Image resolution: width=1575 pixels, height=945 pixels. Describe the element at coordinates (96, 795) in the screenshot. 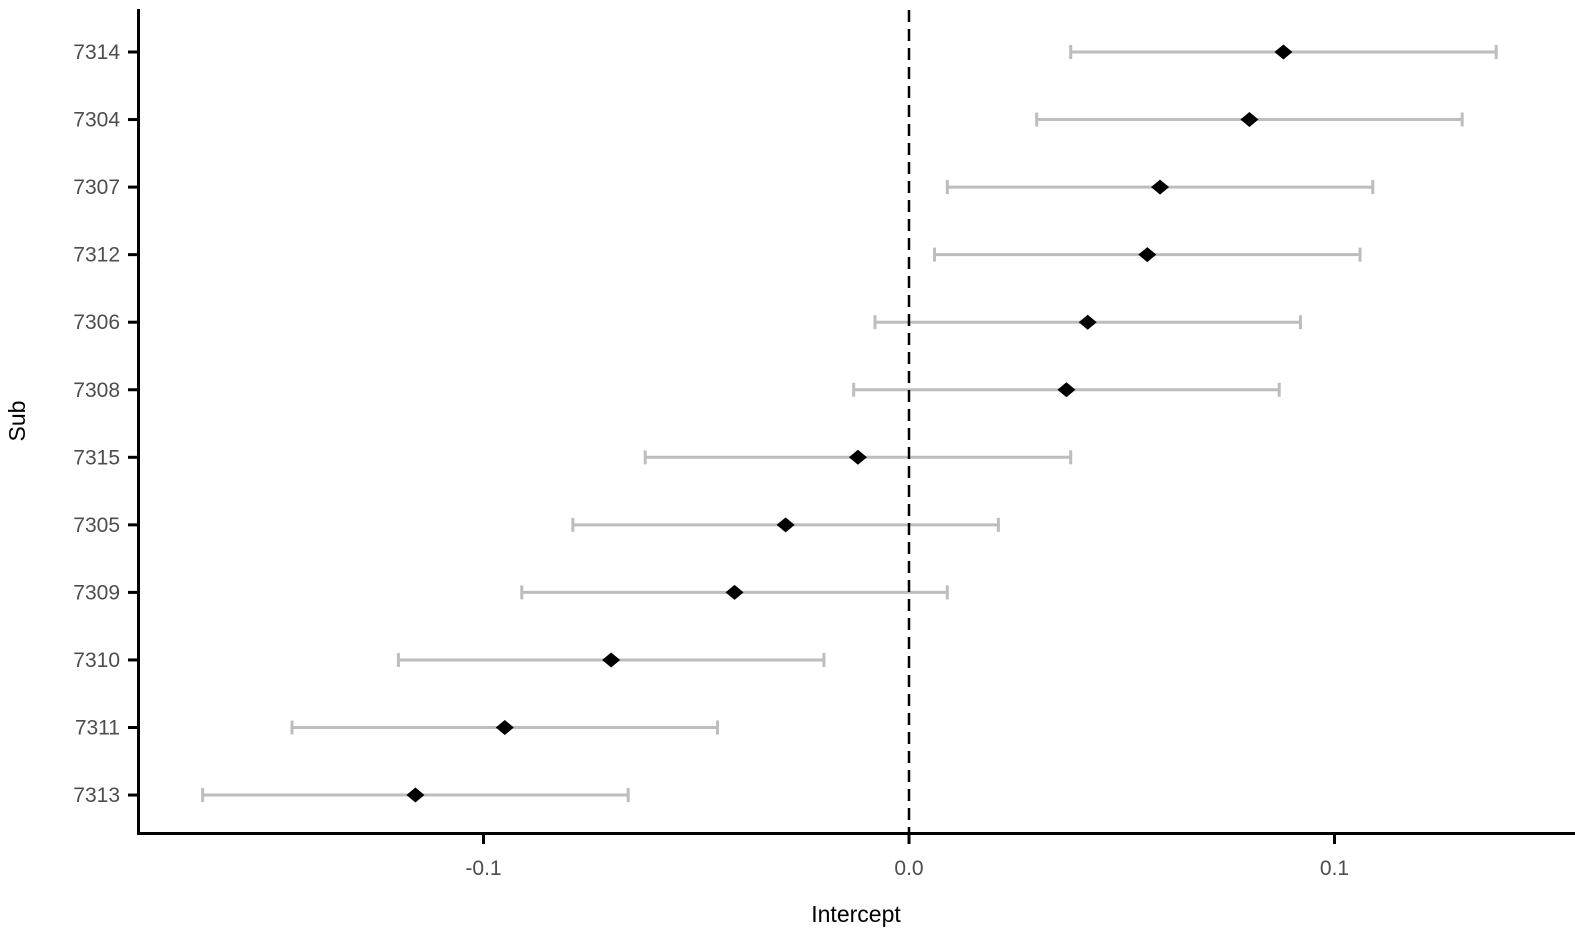

I see `y-tick-label: 7313` at that location.